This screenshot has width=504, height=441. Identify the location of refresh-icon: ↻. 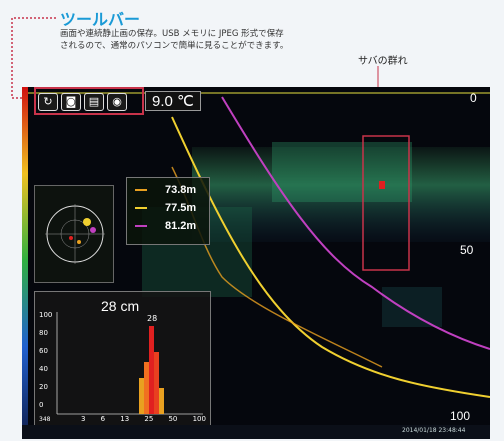
(48, 102).